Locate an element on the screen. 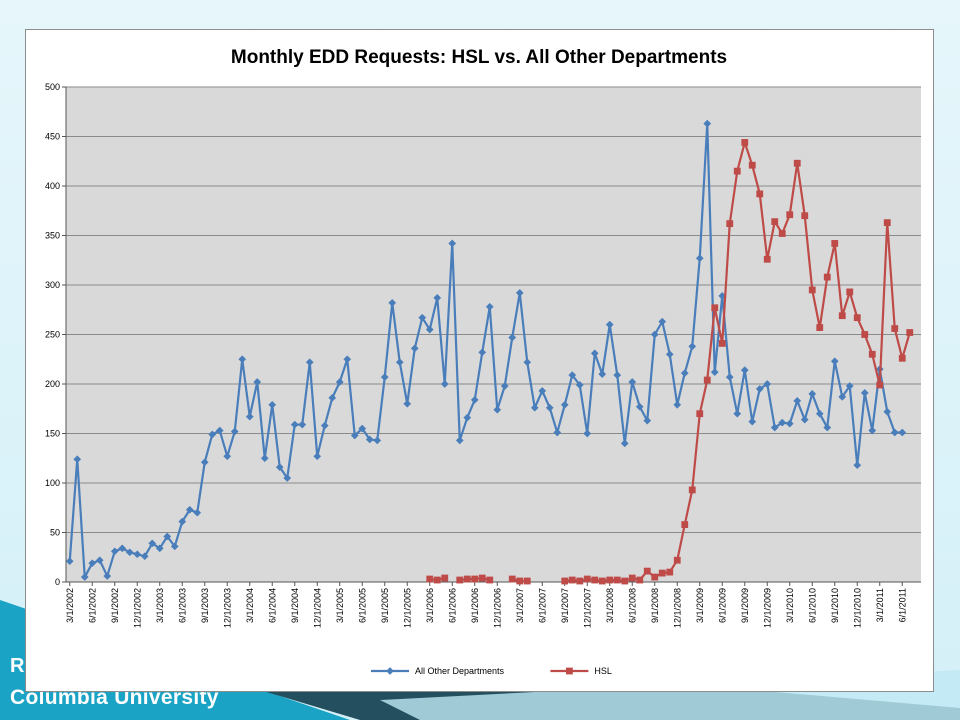 This screenshot has height=720, width=960. y-tick-label: 350 is located at coordinates (52, 236).